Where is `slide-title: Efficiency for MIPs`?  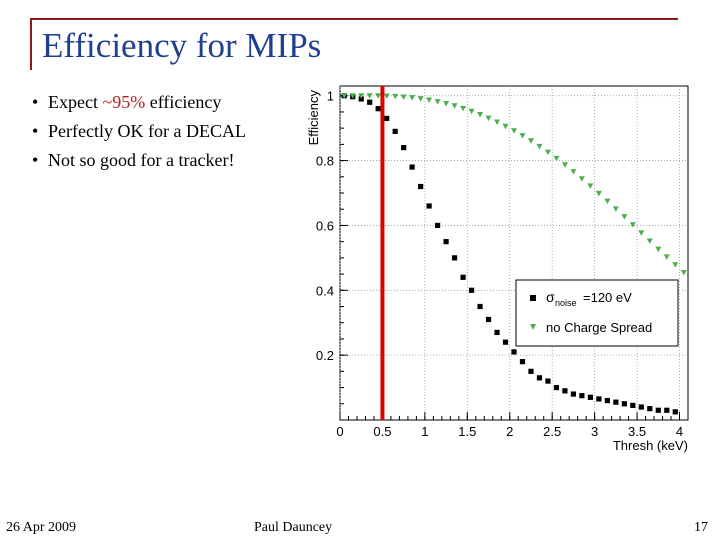 slide-title: Efficiency for MIPs is located at coordinates (182, 45).